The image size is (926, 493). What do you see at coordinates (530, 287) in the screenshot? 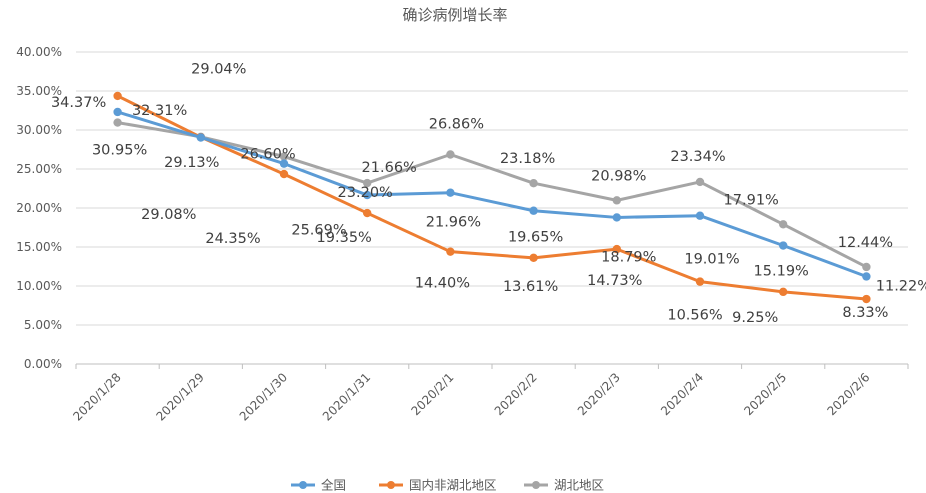
I see `data-label: 13.61%` at bounding box center [530, 287].